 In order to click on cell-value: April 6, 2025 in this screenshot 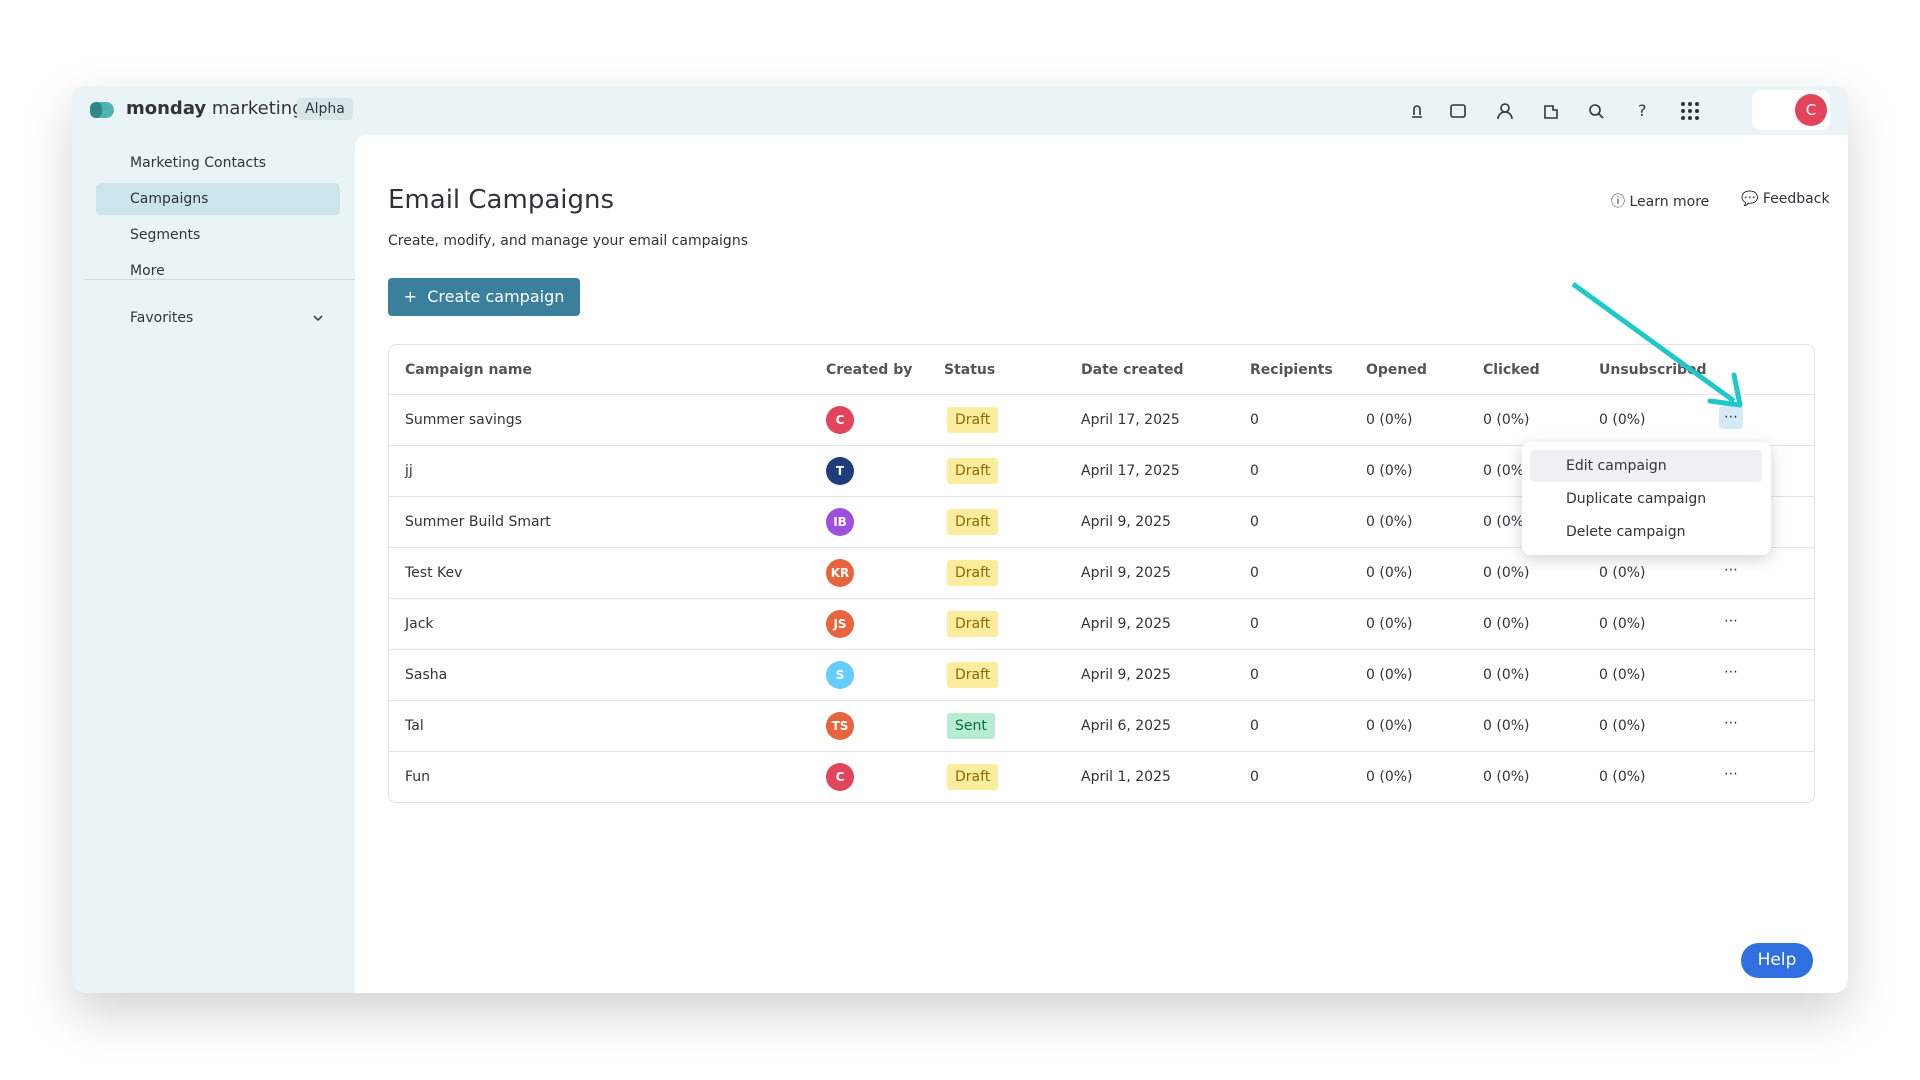, I will do `click(1126, 726)`.